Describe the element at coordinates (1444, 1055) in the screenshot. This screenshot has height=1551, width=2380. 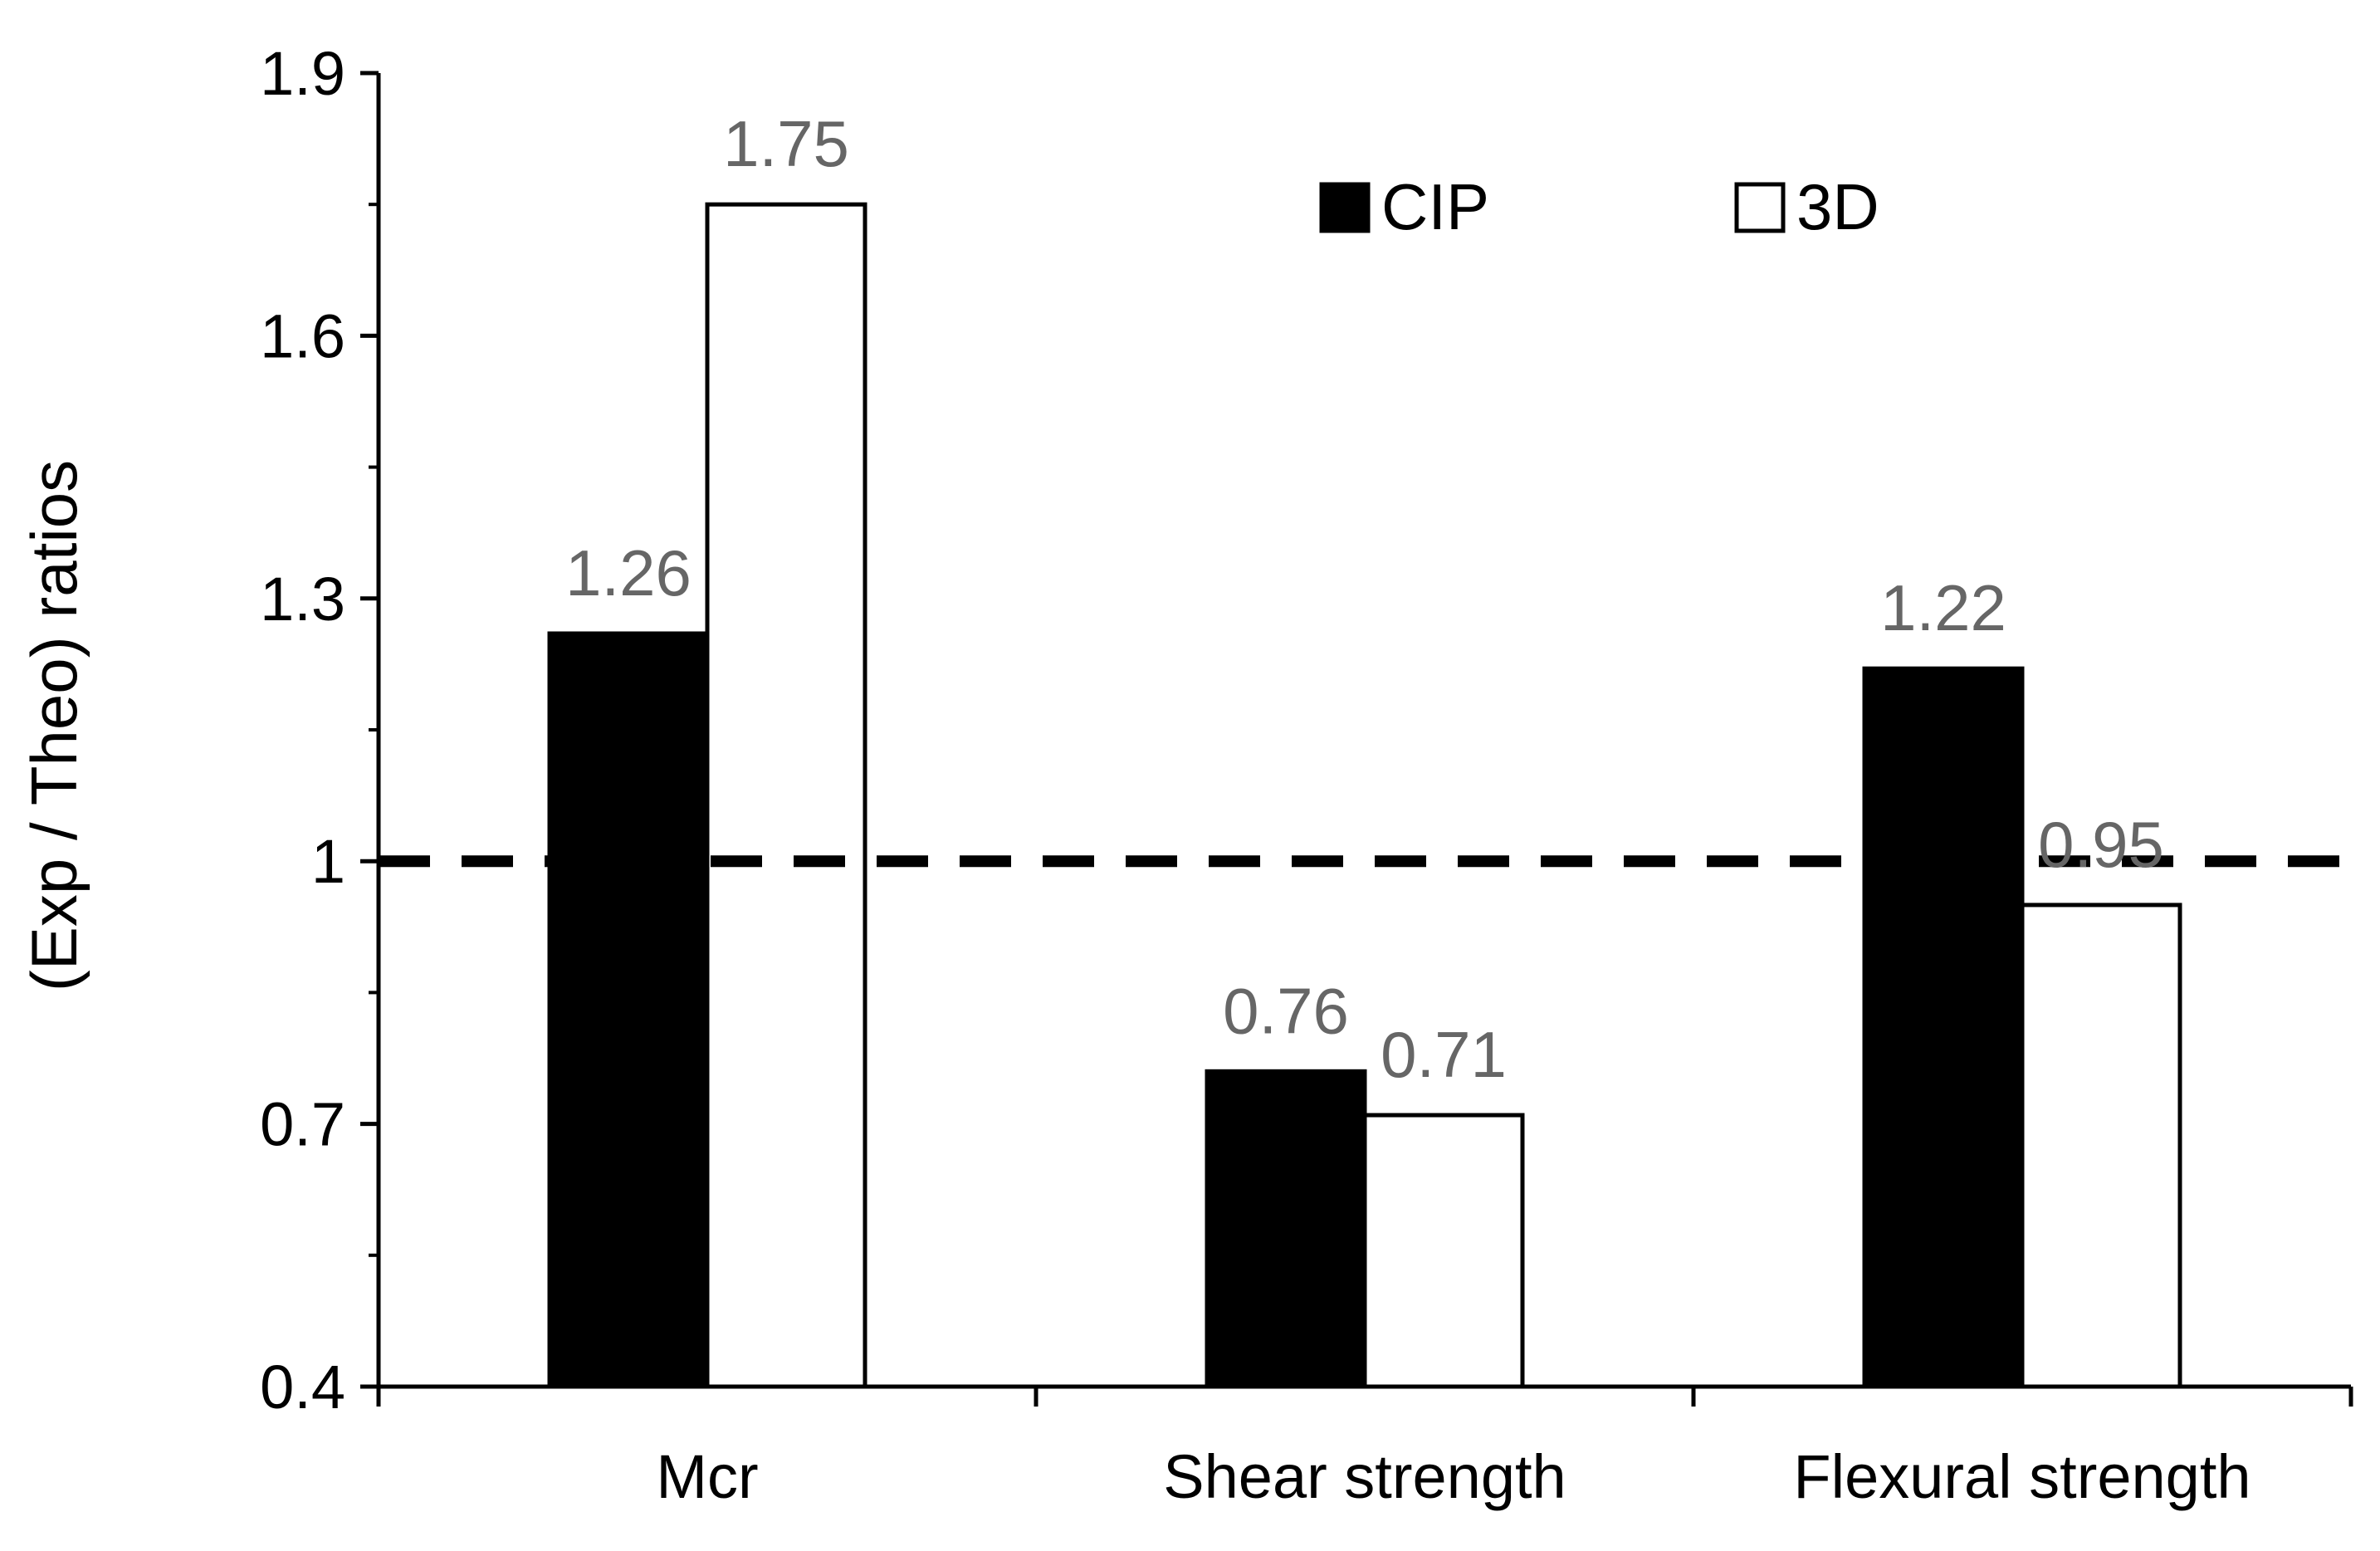
I see `data-label-3d: 0.71` at that location.